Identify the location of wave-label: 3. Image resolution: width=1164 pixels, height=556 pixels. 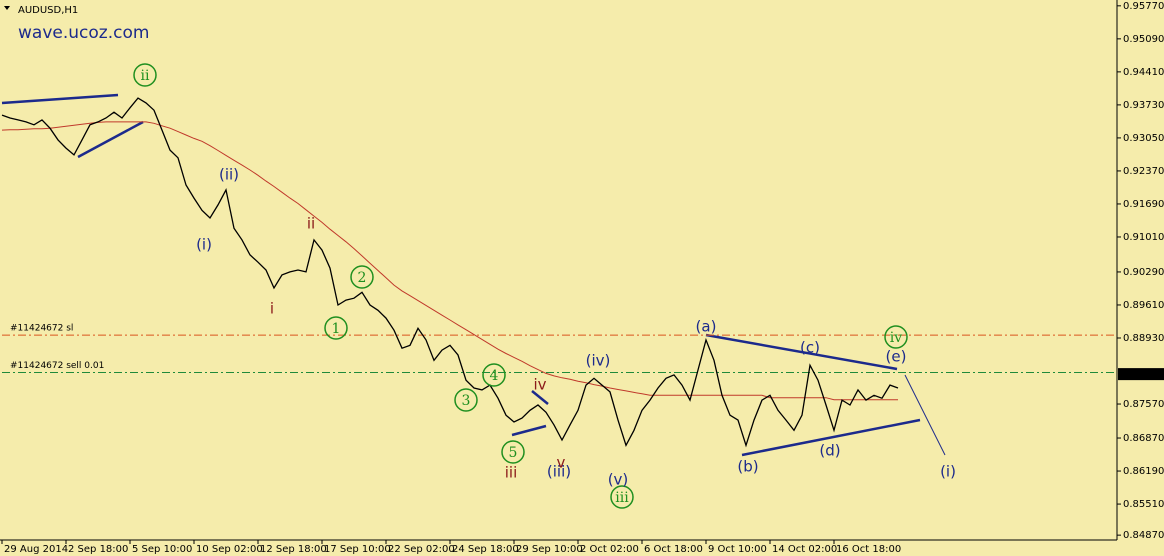
(466, 401).